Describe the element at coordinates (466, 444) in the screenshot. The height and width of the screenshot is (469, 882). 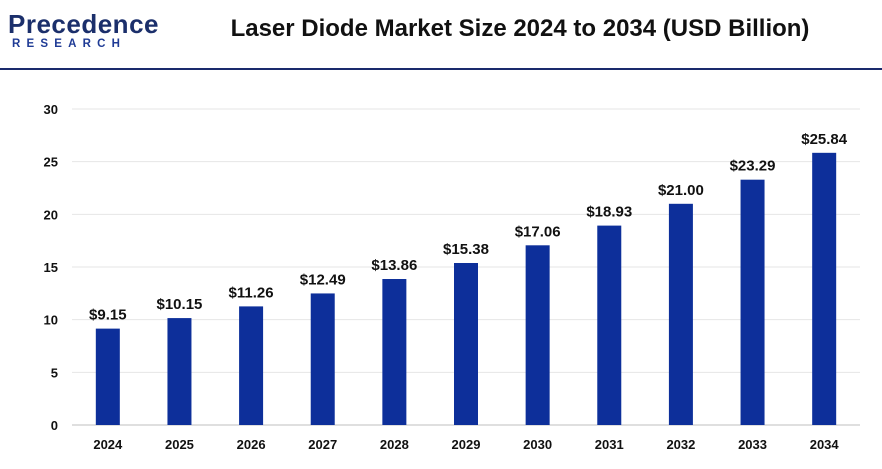
I see `x-tick-label-2029: 2029` at that location.